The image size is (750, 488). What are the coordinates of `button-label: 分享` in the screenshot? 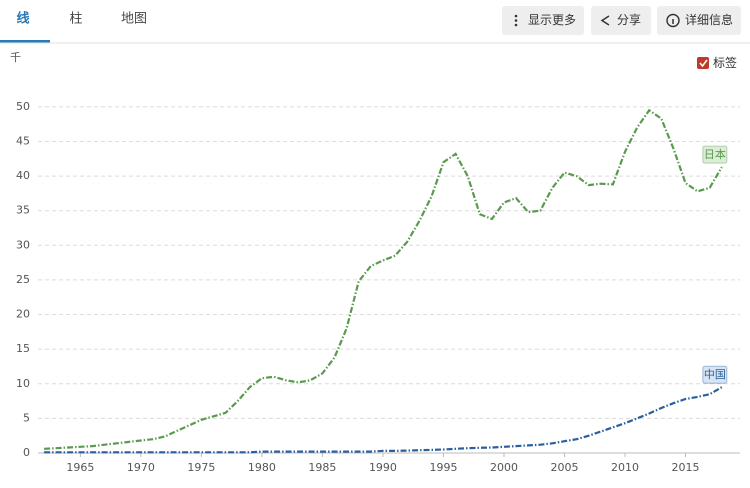 It's located at (629, 19).